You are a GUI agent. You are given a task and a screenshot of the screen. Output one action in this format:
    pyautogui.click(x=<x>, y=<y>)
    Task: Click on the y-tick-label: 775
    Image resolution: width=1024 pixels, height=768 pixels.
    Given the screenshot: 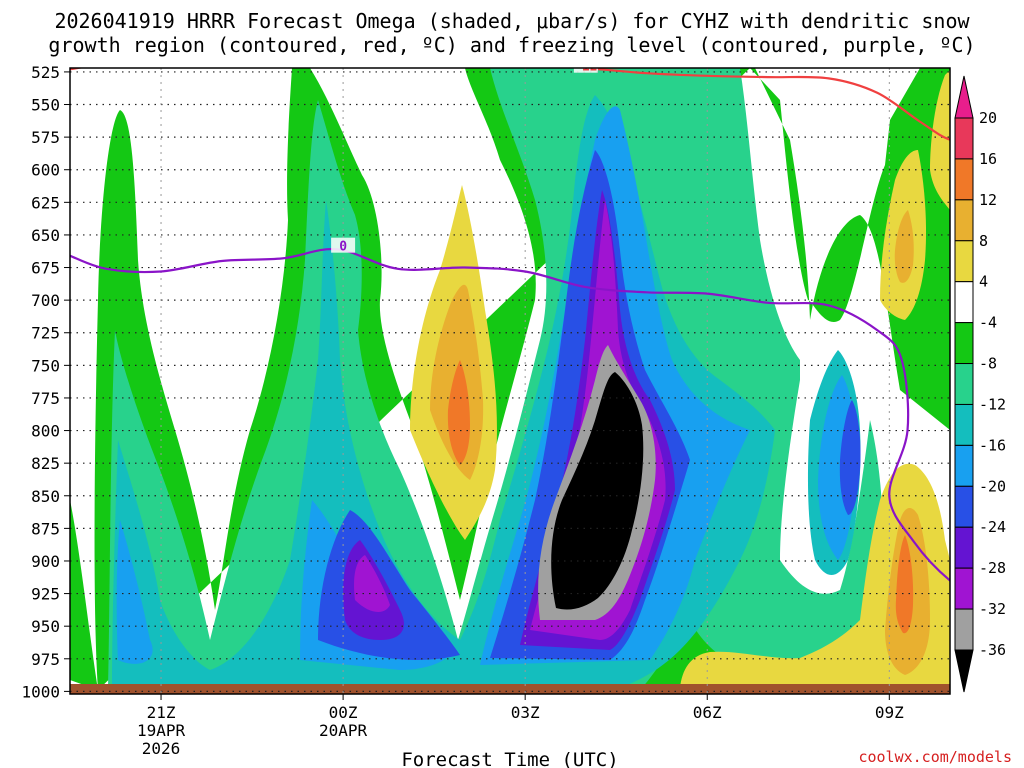 What is the action you would take?
    pyautogui.click(x=45, y=398)
    